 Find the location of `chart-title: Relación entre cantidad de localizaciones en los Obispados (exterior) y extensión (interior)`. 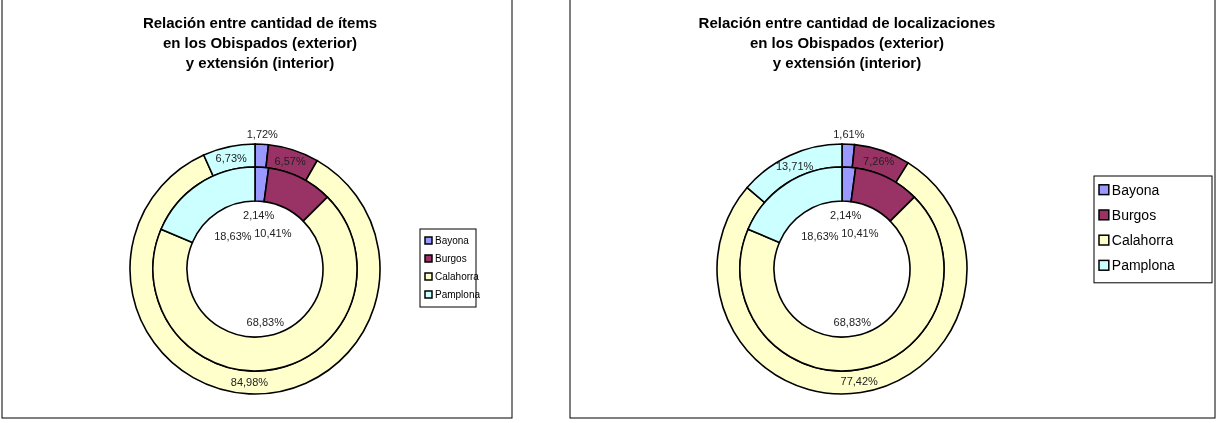

chart-title: Relación entre cantidad de localizaciones en los Obispados (exterior) y extensión (interior) is located at coordinates (847, 42).